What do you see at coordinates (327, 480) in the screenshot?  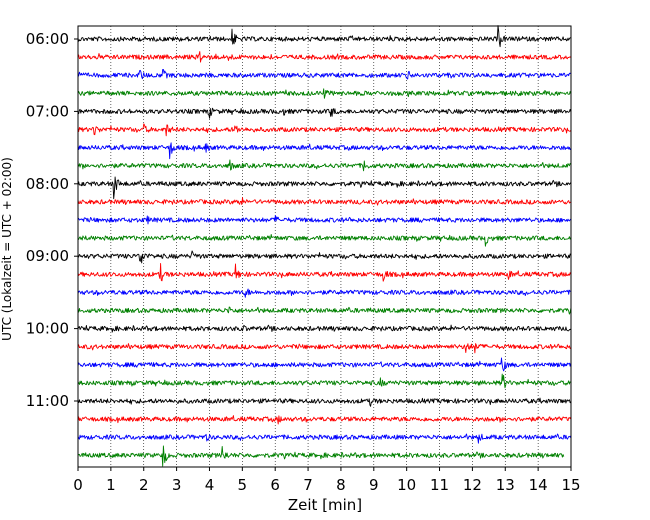 I see `x-axis-ticks: 0 1 2 3 4 5 6 7 8 9 10 11 12 13 14 15` at bounding box center [327, 480].